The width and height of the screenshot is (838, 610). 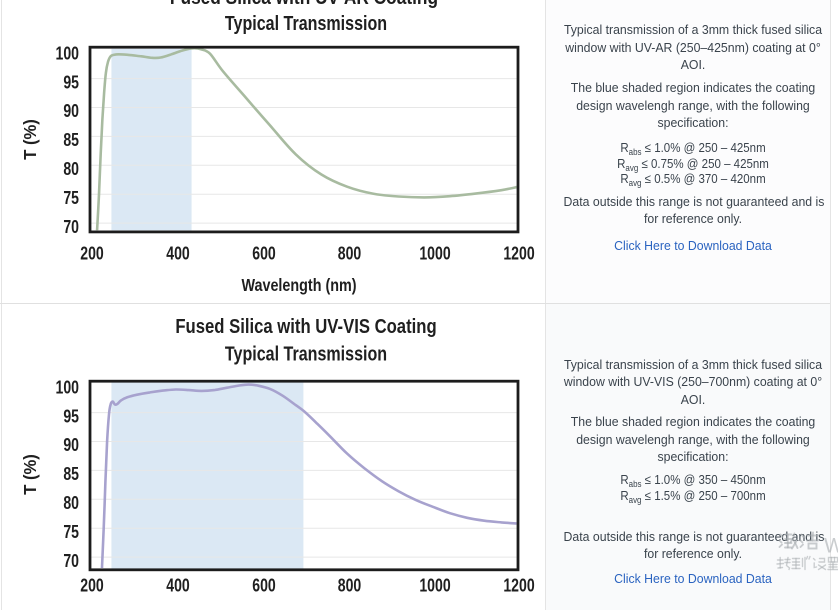 What do you see at coordinates (305, 325) in the screenshot?
I see `svg-text:Fused Silica with UV-VIS Coati: Fused Silica with UV-VIS Coating` at bounding box center [305, 325].